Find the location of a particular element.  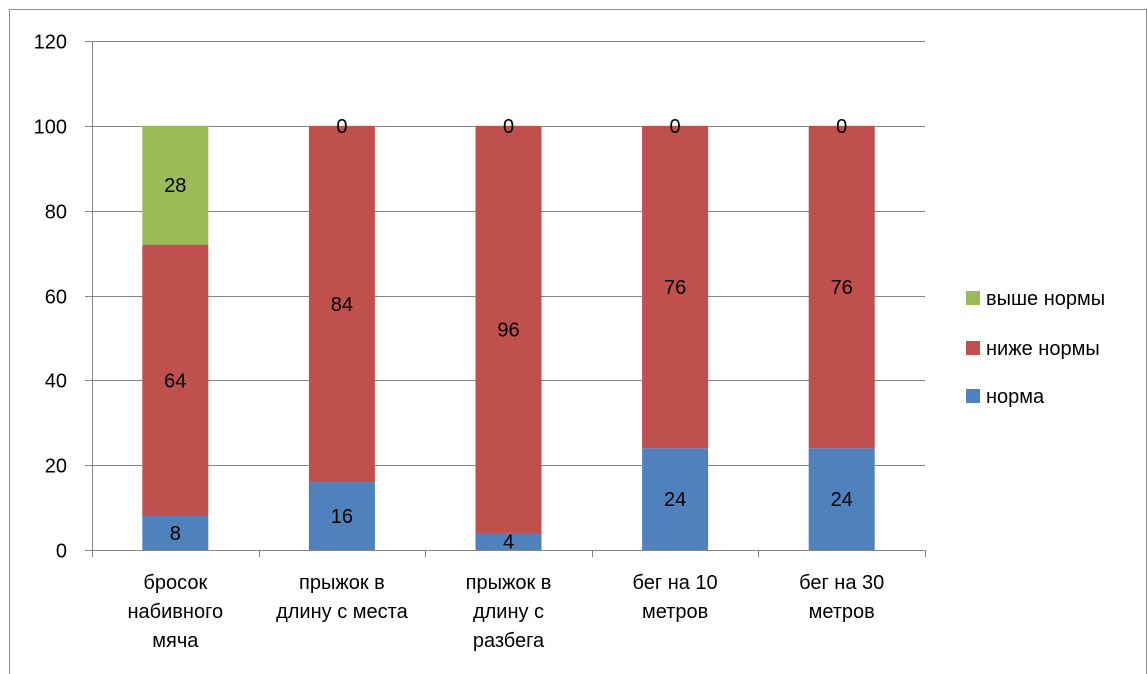

y-tick-label-60: 60 is located at coordinates (56, 298).